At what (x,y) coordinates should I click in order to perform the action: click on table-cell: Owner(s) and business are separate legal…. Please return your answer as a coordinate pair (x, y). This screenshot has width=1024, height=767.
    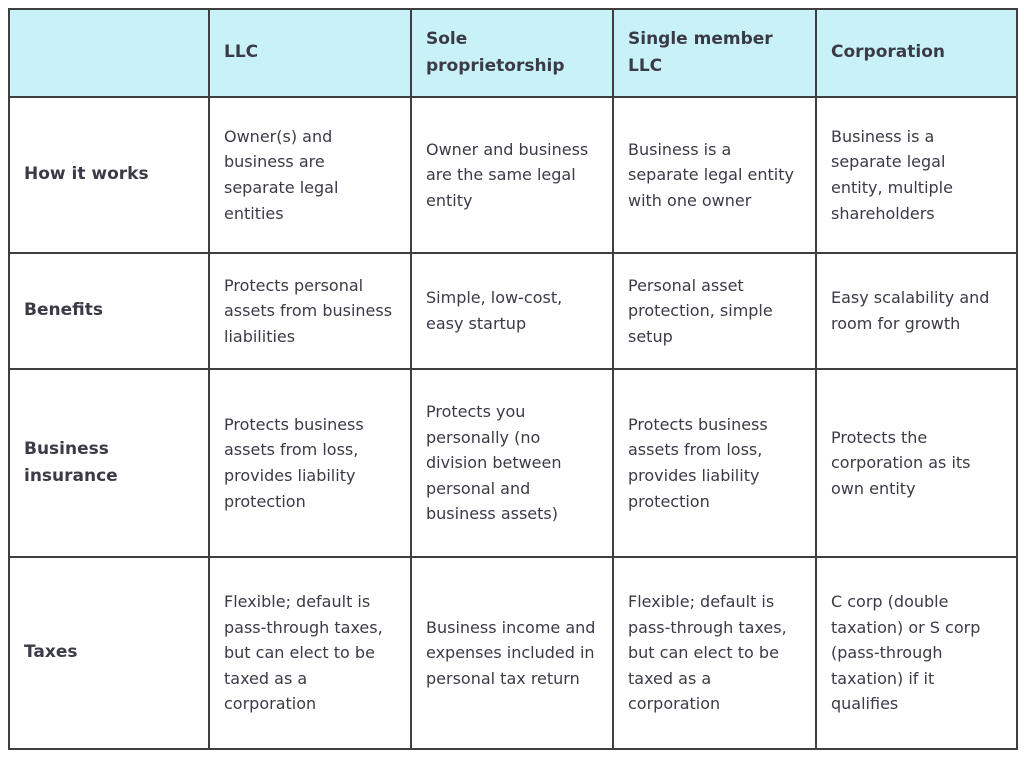
    Looking at the image, I should click on (310, 175).